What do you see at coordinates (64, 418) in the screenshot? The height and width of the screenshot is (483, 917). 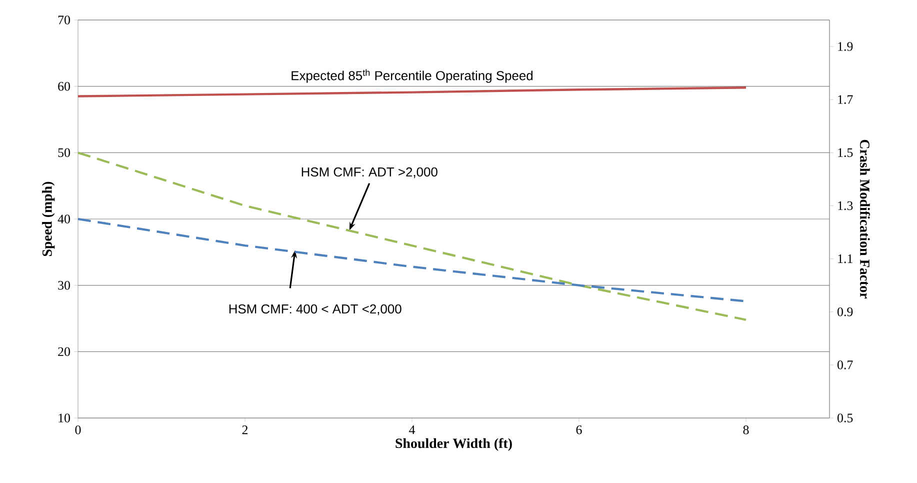 I see `y-tick-label: 10` at bounding box center [64, 418].